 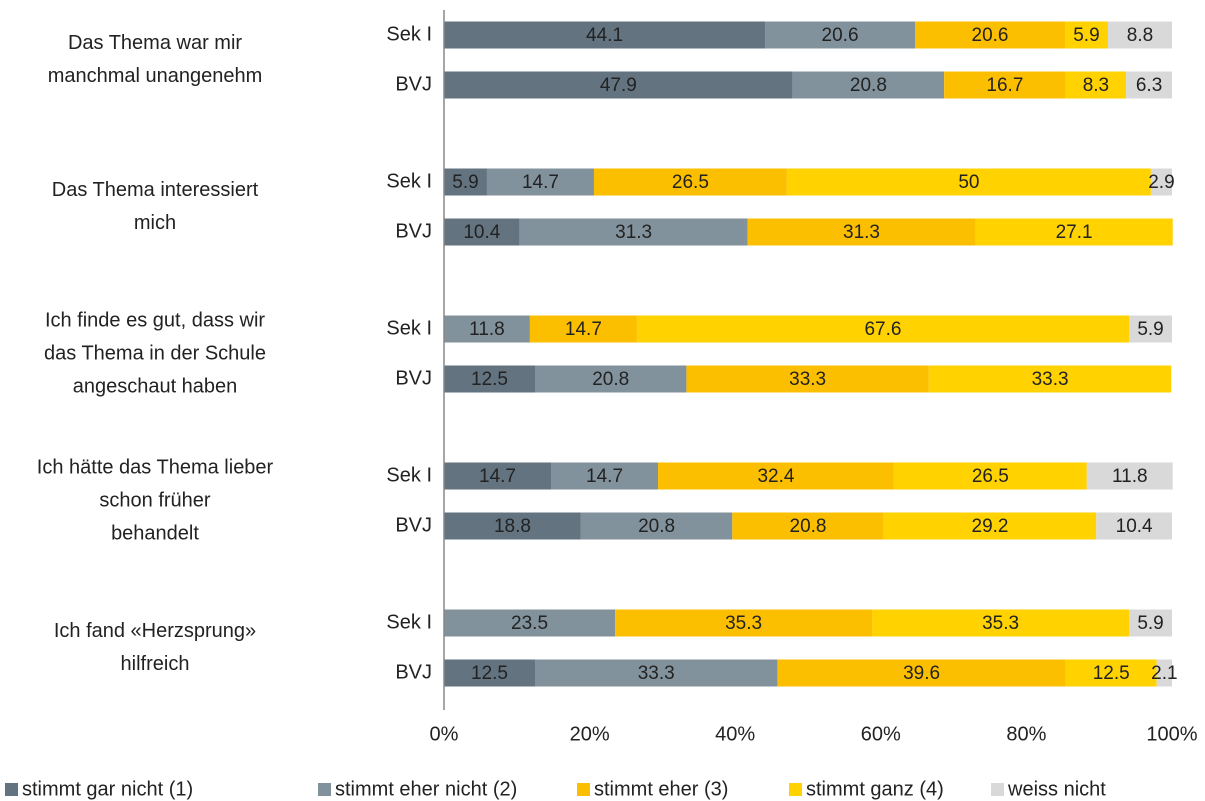 What do you see at coordinates (107, 789) in the screenshot?
I see `legend-label: stimmt gar nicht (1)` at bounding box center [107, 789].